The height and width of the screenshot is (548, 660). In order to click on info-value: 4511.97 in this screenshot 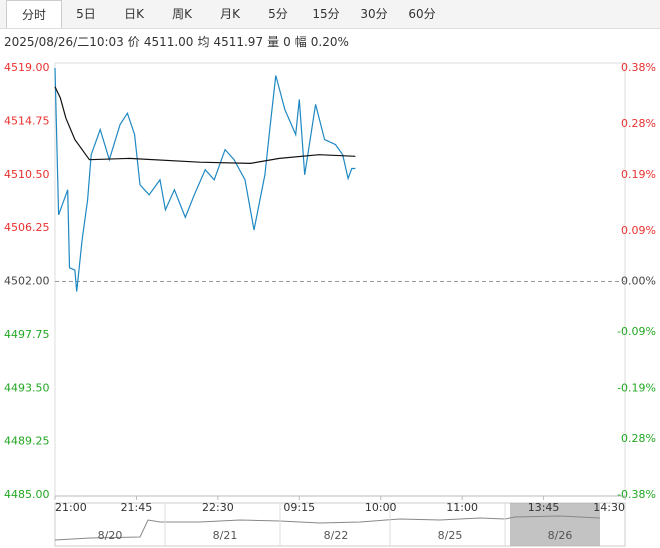, I will do `click(238, 42)`.